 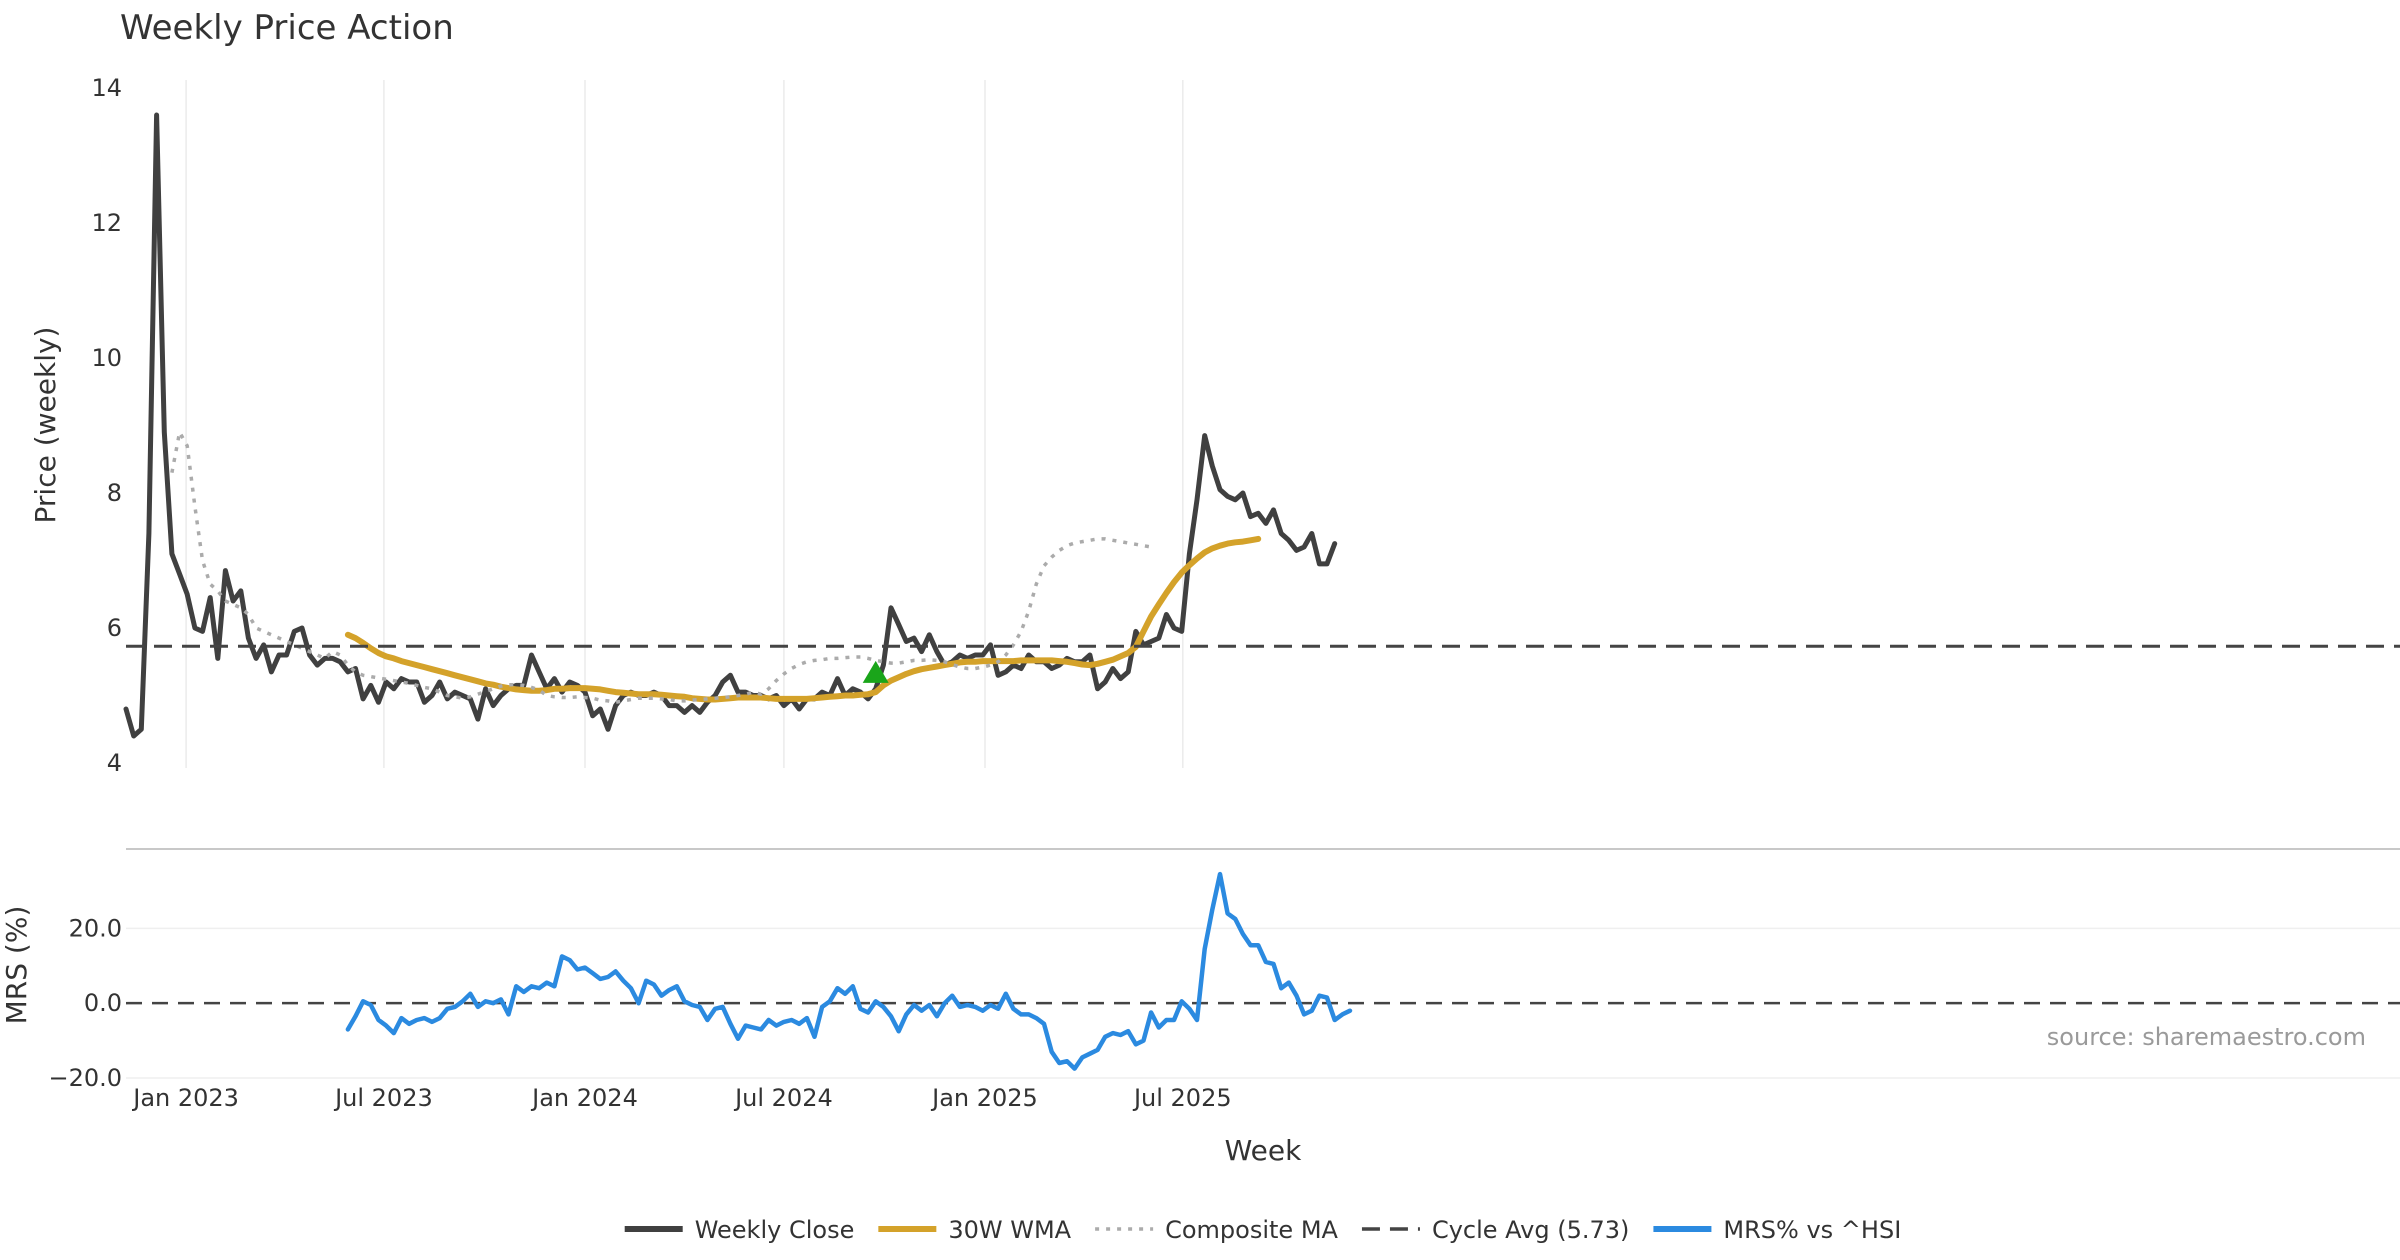 I want to click on mrs-series, so click(x=849, y=971).